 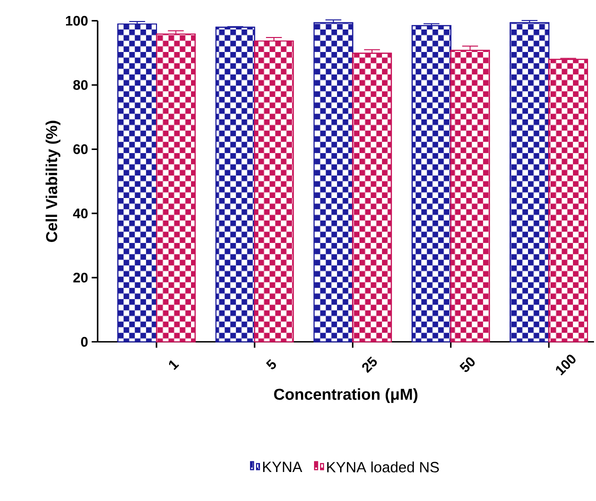 I want to click on x-axis-title: Concentration (μM), so click(x=346, y=395).